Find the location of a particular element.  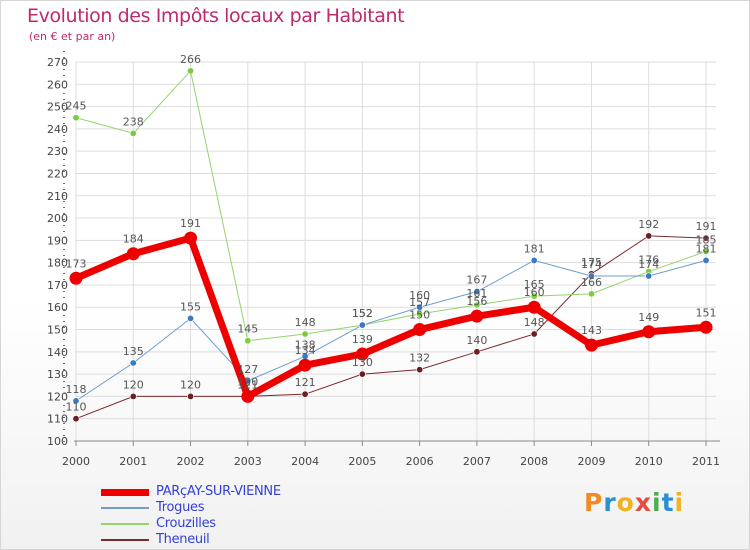

data-label: 145 is located at coordinates (247, 329).